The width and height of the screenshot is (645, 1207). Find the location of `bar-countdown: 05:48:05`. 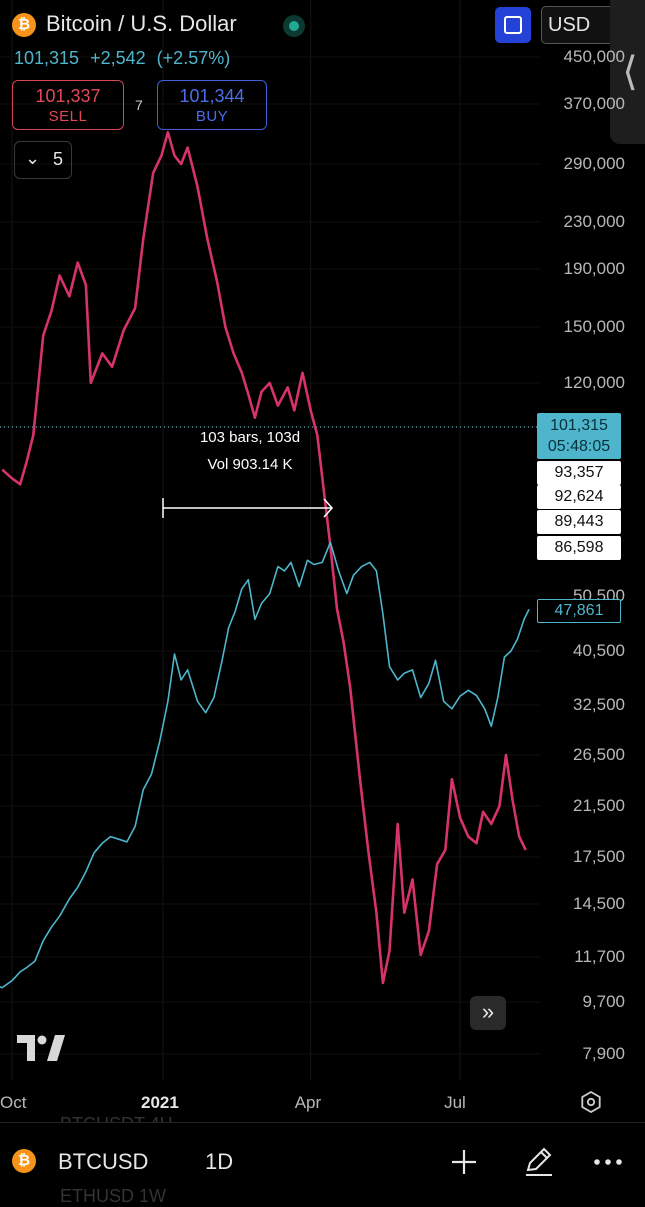

bar-countdown: 05:48:05 is located at coordinates (579, 446).